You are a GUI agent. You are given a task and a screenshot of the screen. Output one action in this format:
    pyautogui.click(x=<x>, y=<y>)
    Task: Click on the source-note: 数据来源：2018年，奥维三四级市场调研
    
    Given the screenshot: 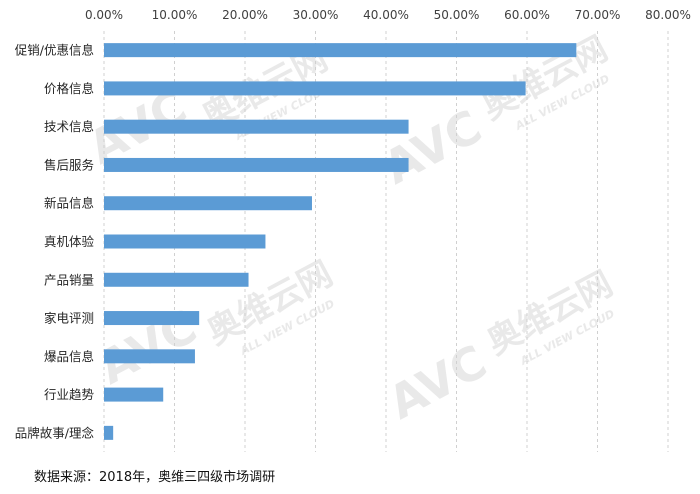 What is the action you would take?
    pyautogui.click(x=155, y=477)
    